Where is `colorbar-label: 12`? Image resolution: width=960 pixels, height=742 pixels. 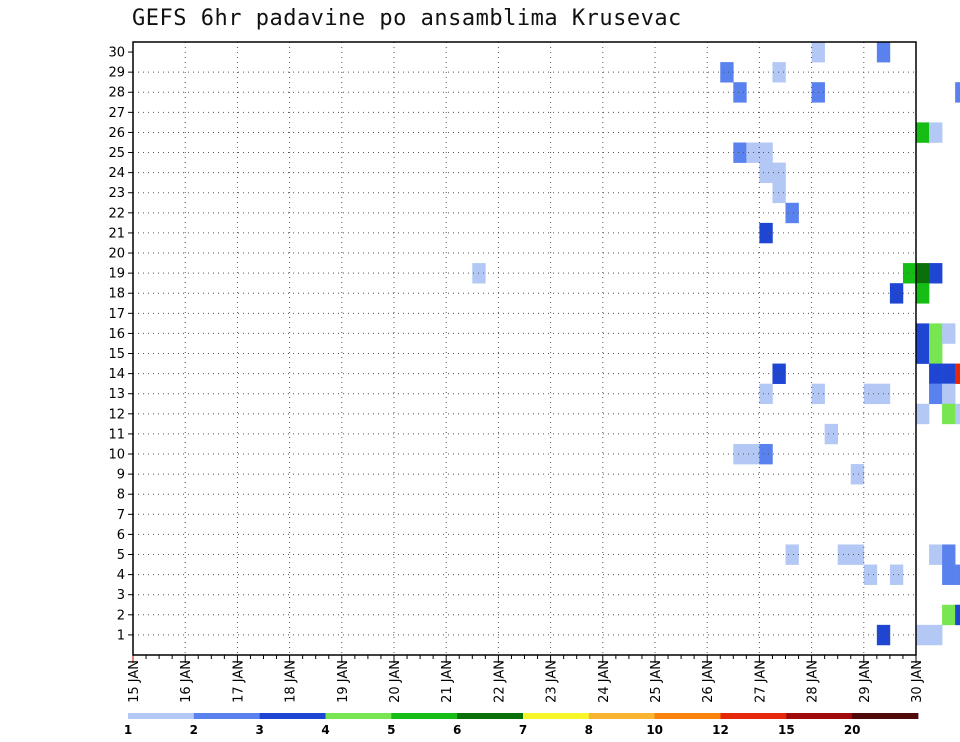 colorbar-label: 12 is located at coordinates (720, 730).